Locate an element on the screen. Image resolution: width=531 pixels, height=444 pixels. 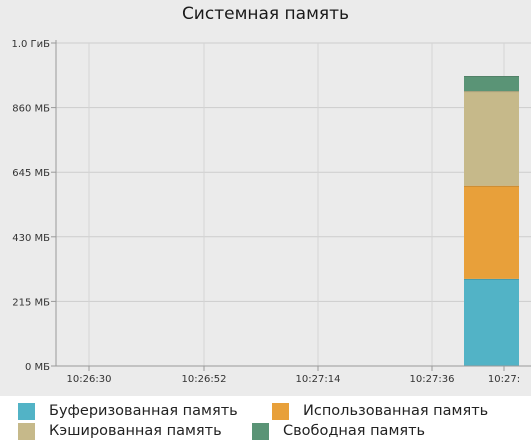
series-layer is located at coordinates (491, 221).